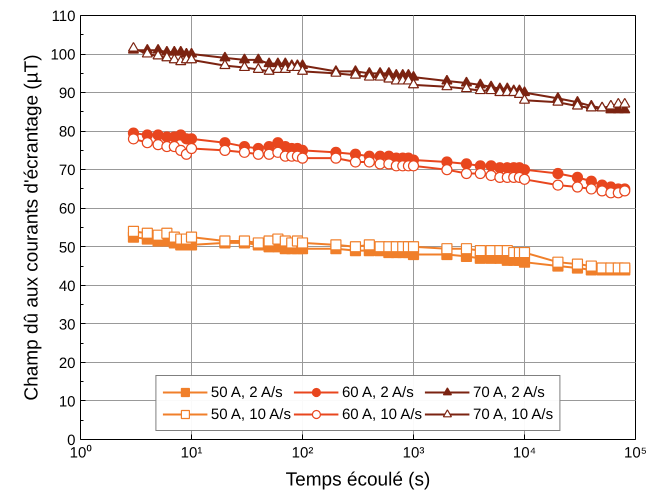 The image size is (650, 499). What do you see at coordinates (67, 286) in the screenshot?
I see `y-tick-label: 40` at bounding box center [67, 286].